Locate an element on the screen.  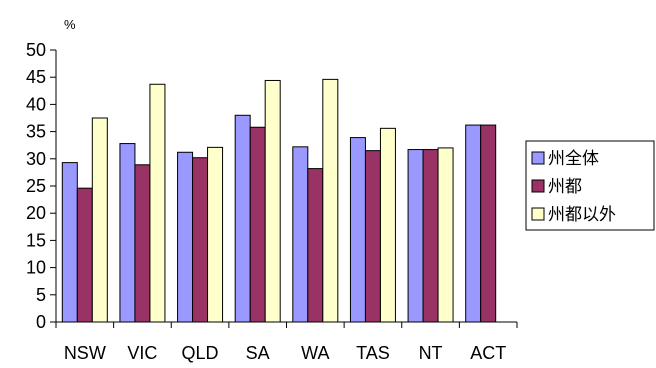
y-tick-label: 35 is located at coordinates (36, 132).